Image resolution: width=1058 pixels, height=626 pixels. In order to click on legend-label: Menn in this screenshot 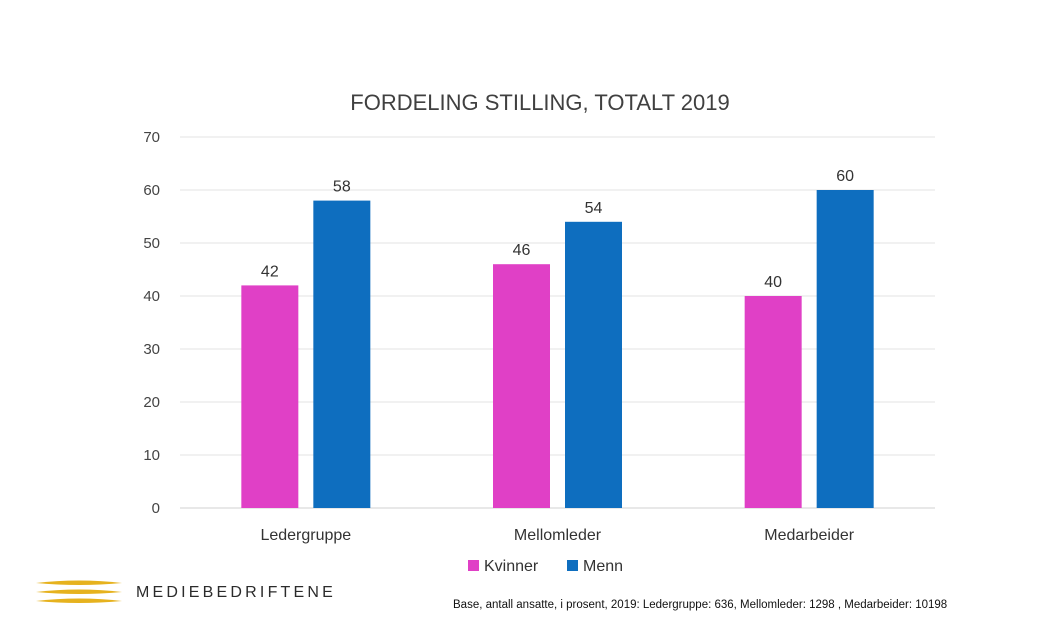, I will do `click(603, 566)`.